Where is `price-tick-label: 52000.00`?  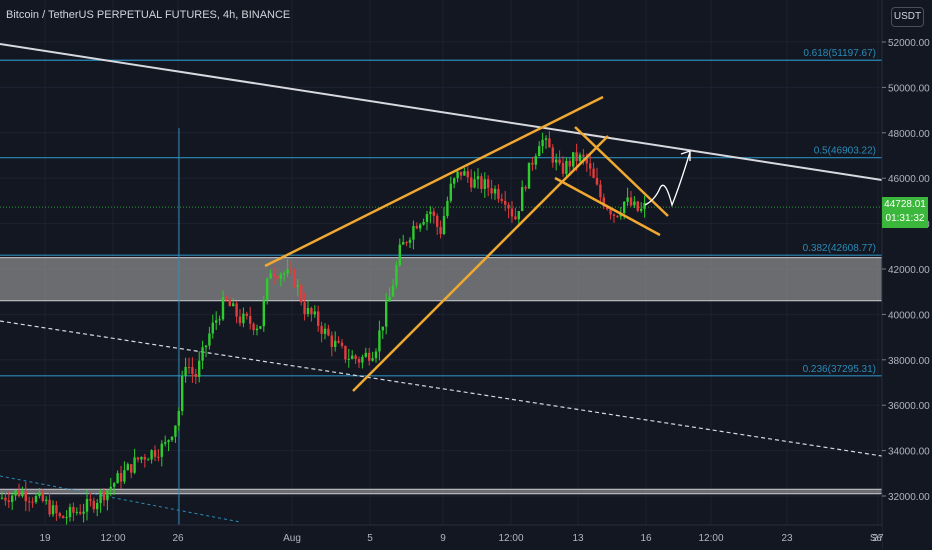 price-tick-label: 52000.00 is located at coordinates (909, 43).